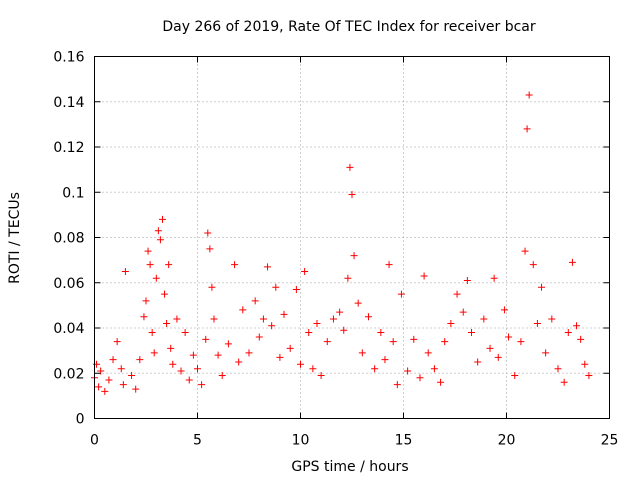 This screenshot has width=640, height=480. I want to click on y-tick-label: 0.02, so click(68, 374).